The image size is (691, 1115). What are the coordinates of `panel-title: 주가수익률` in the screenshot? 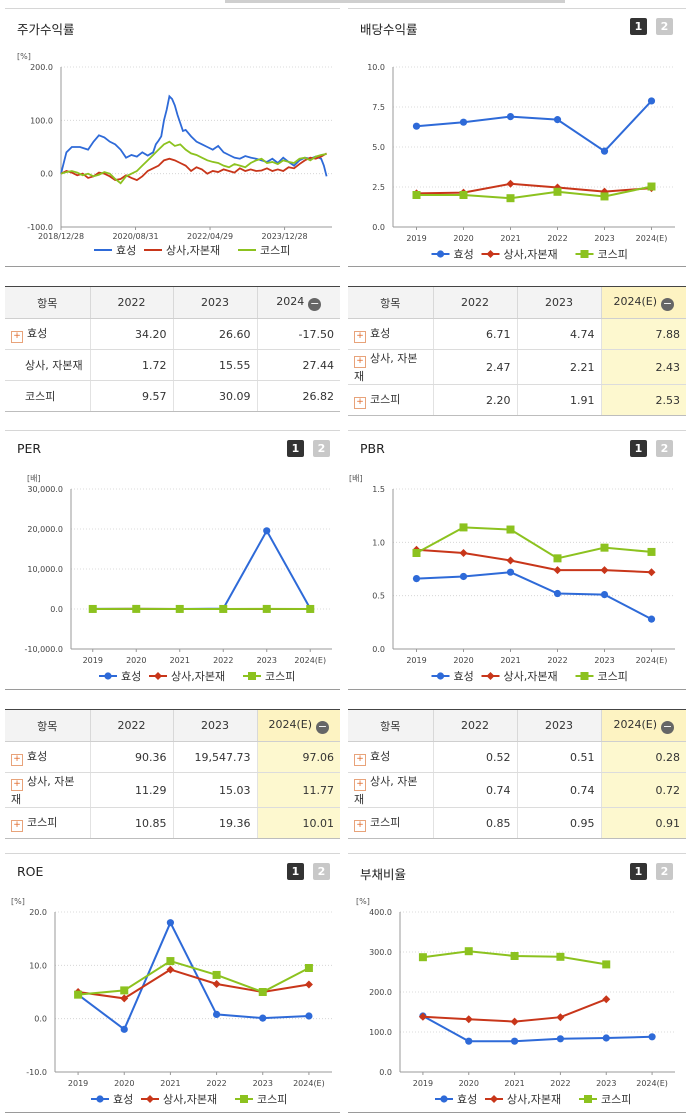 It's located at (46, 29).